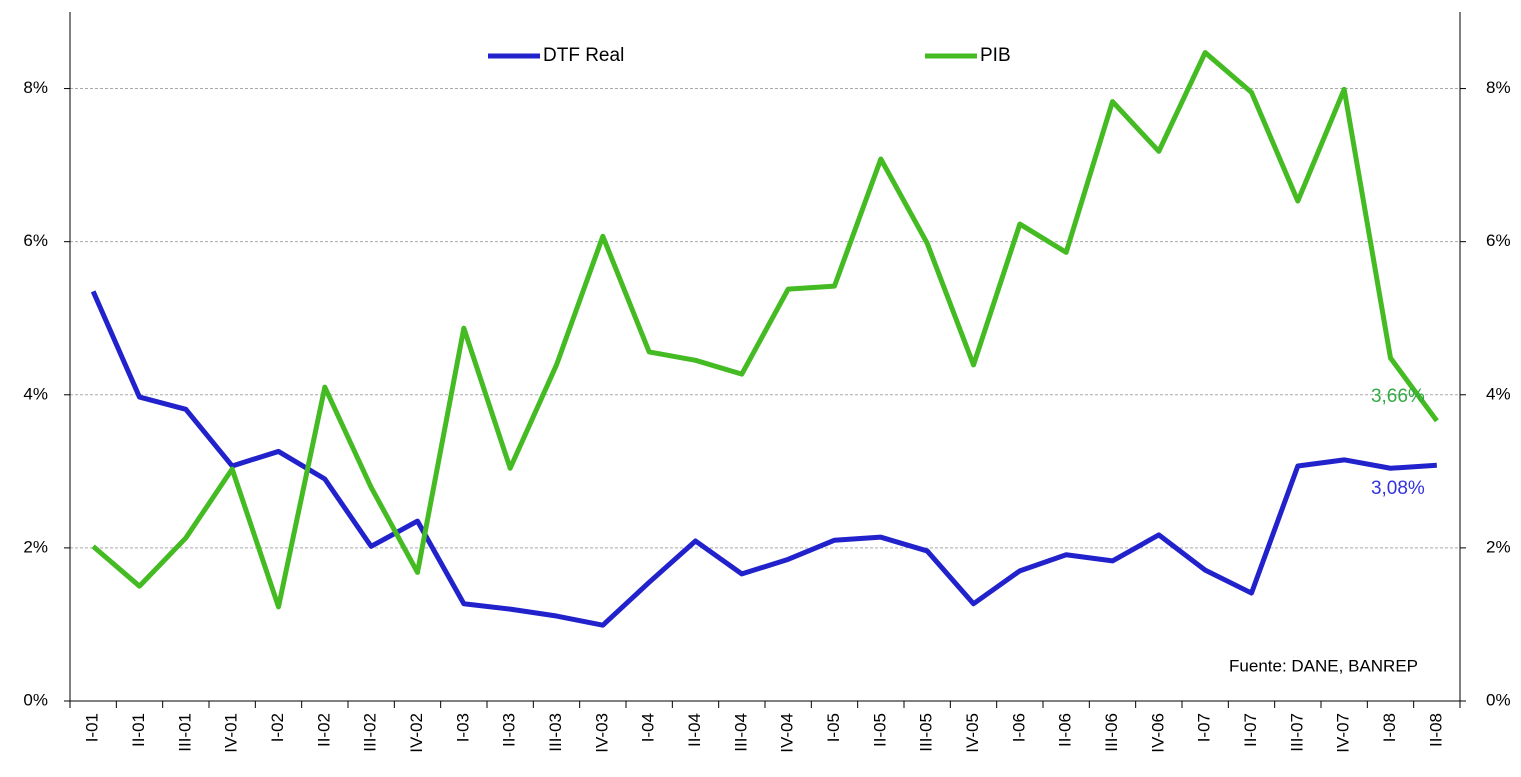 This screenshot has height=777, width=1521. Describe the element at coordinates (1498, 393) in the screenshot. I see `y2-tick-label: 4%` at that location.